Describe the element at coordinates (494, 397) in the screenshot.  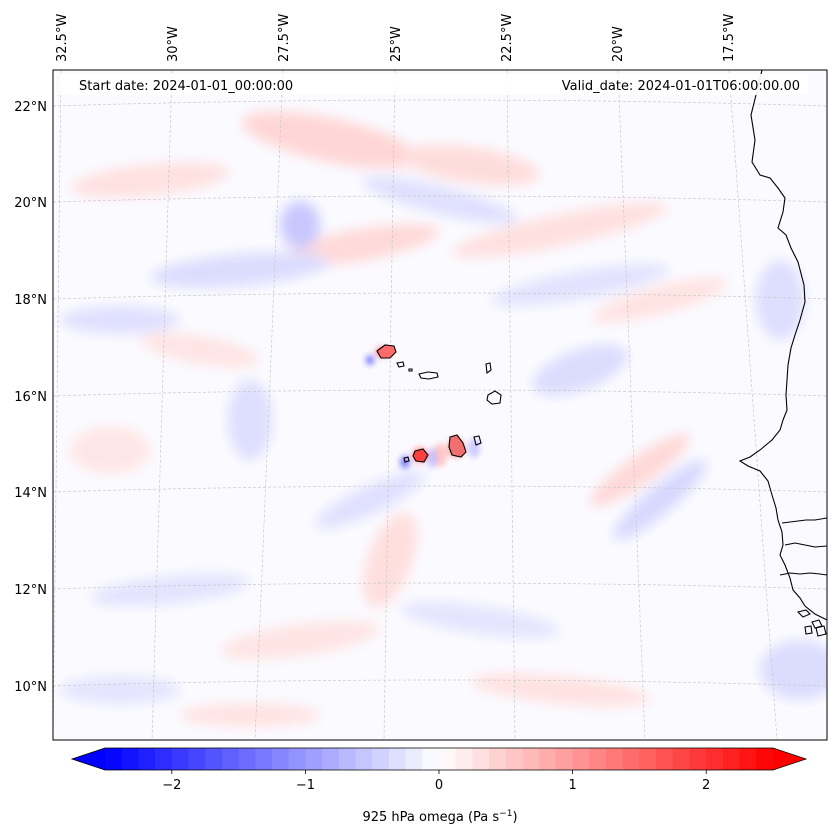
I see `island-boa-vista` at that location.